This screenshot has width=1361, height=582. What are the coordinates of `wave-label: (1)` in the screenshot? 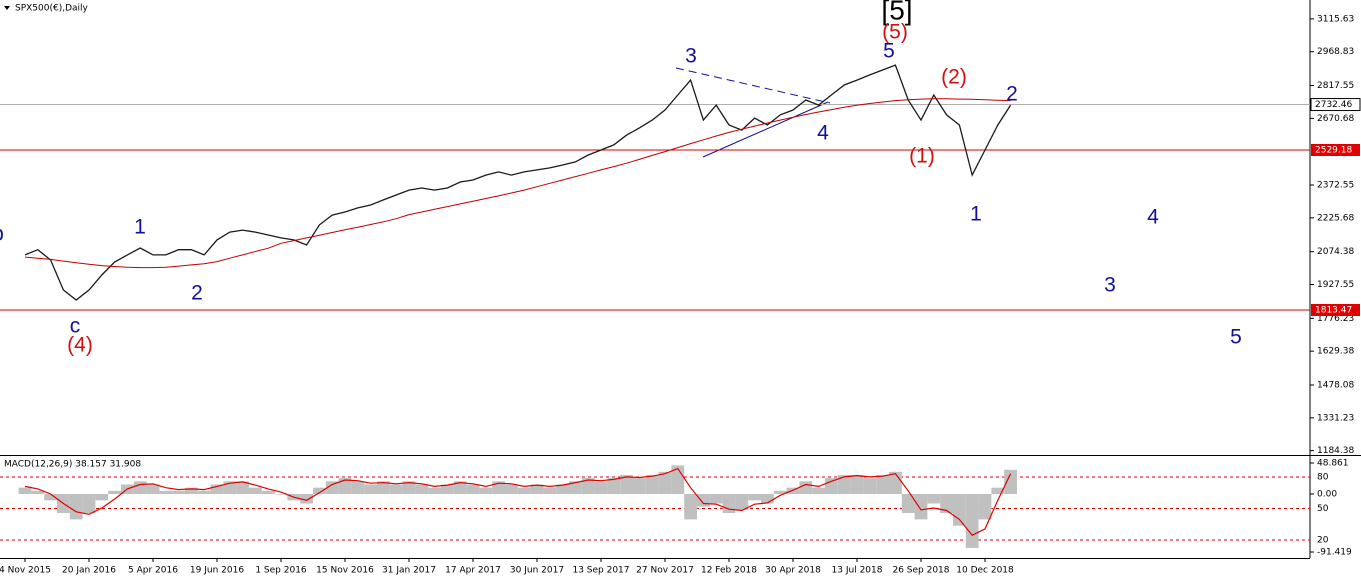 It's located at (922, 156).